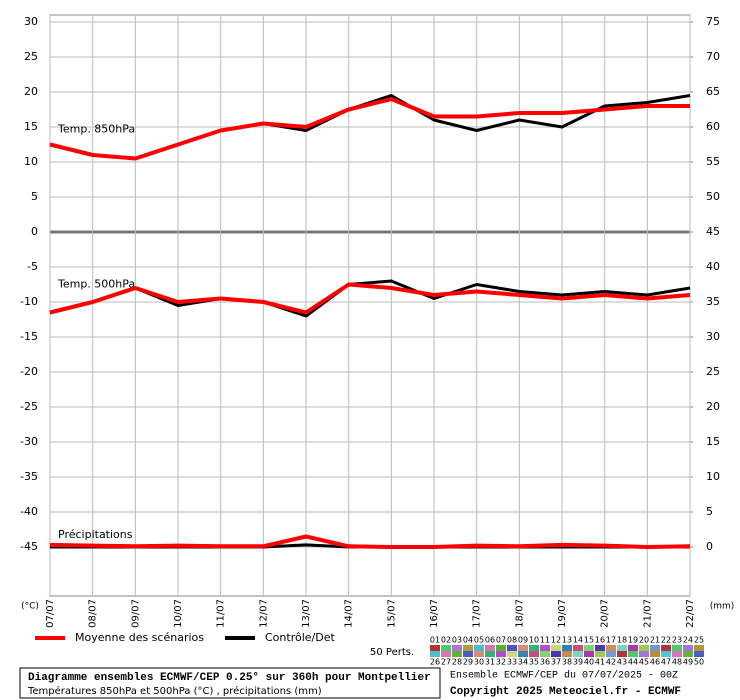 Image resolution: width=740 pixels, height=700 pixels. What do you see at coordinates (622, 640) in the screenshot?
I see `member-label: 18` at bounding box center [622, 640].